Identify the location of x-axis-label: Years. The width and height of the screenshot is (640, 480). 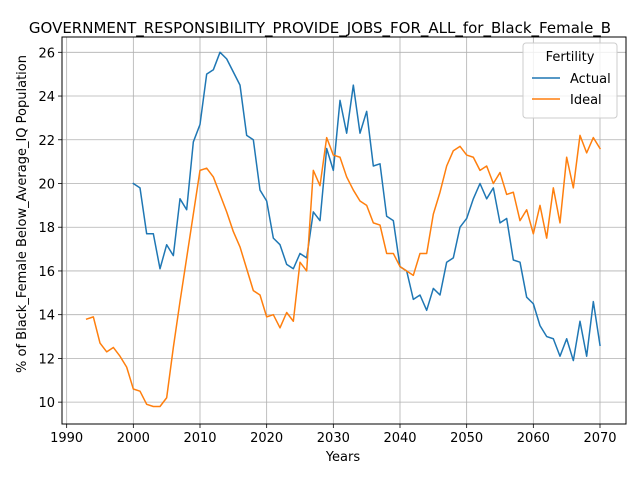
(343, 457).